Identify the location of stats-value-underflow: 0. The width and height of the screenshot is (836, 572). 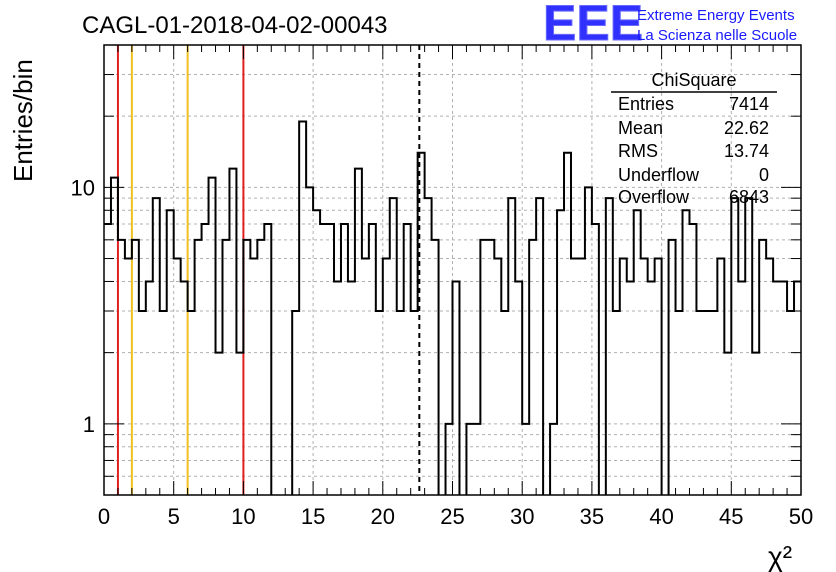
(764, 175).